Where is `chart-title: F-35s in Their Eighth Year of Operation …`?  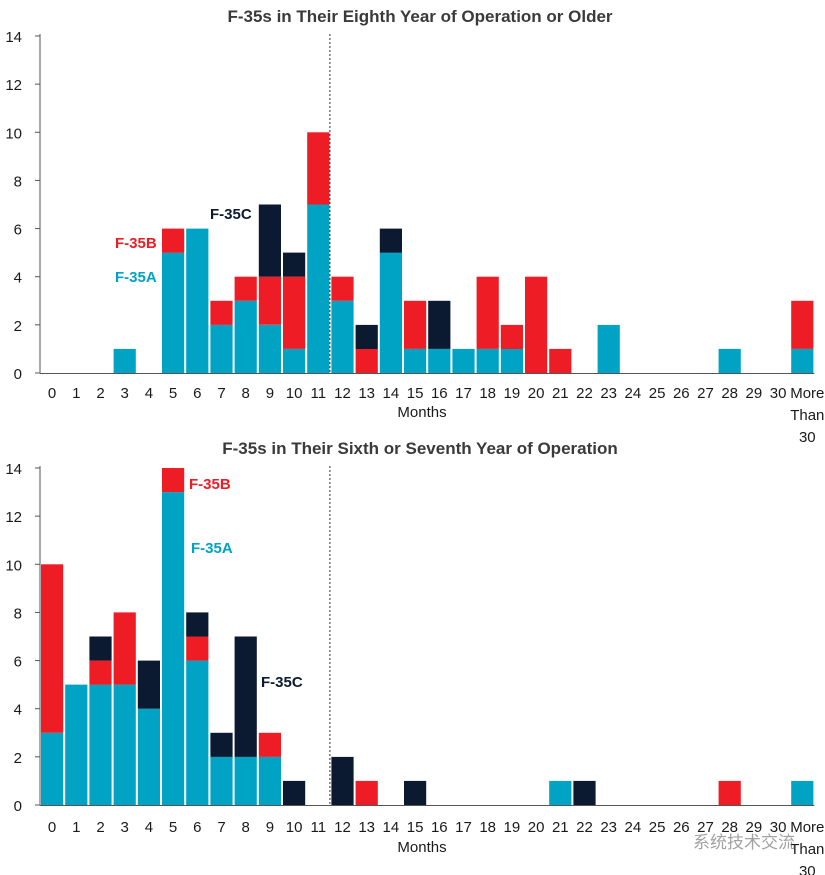
chart-title: F-35s in Their Eighth Year of Operation … is located at coordinates (419, 16).